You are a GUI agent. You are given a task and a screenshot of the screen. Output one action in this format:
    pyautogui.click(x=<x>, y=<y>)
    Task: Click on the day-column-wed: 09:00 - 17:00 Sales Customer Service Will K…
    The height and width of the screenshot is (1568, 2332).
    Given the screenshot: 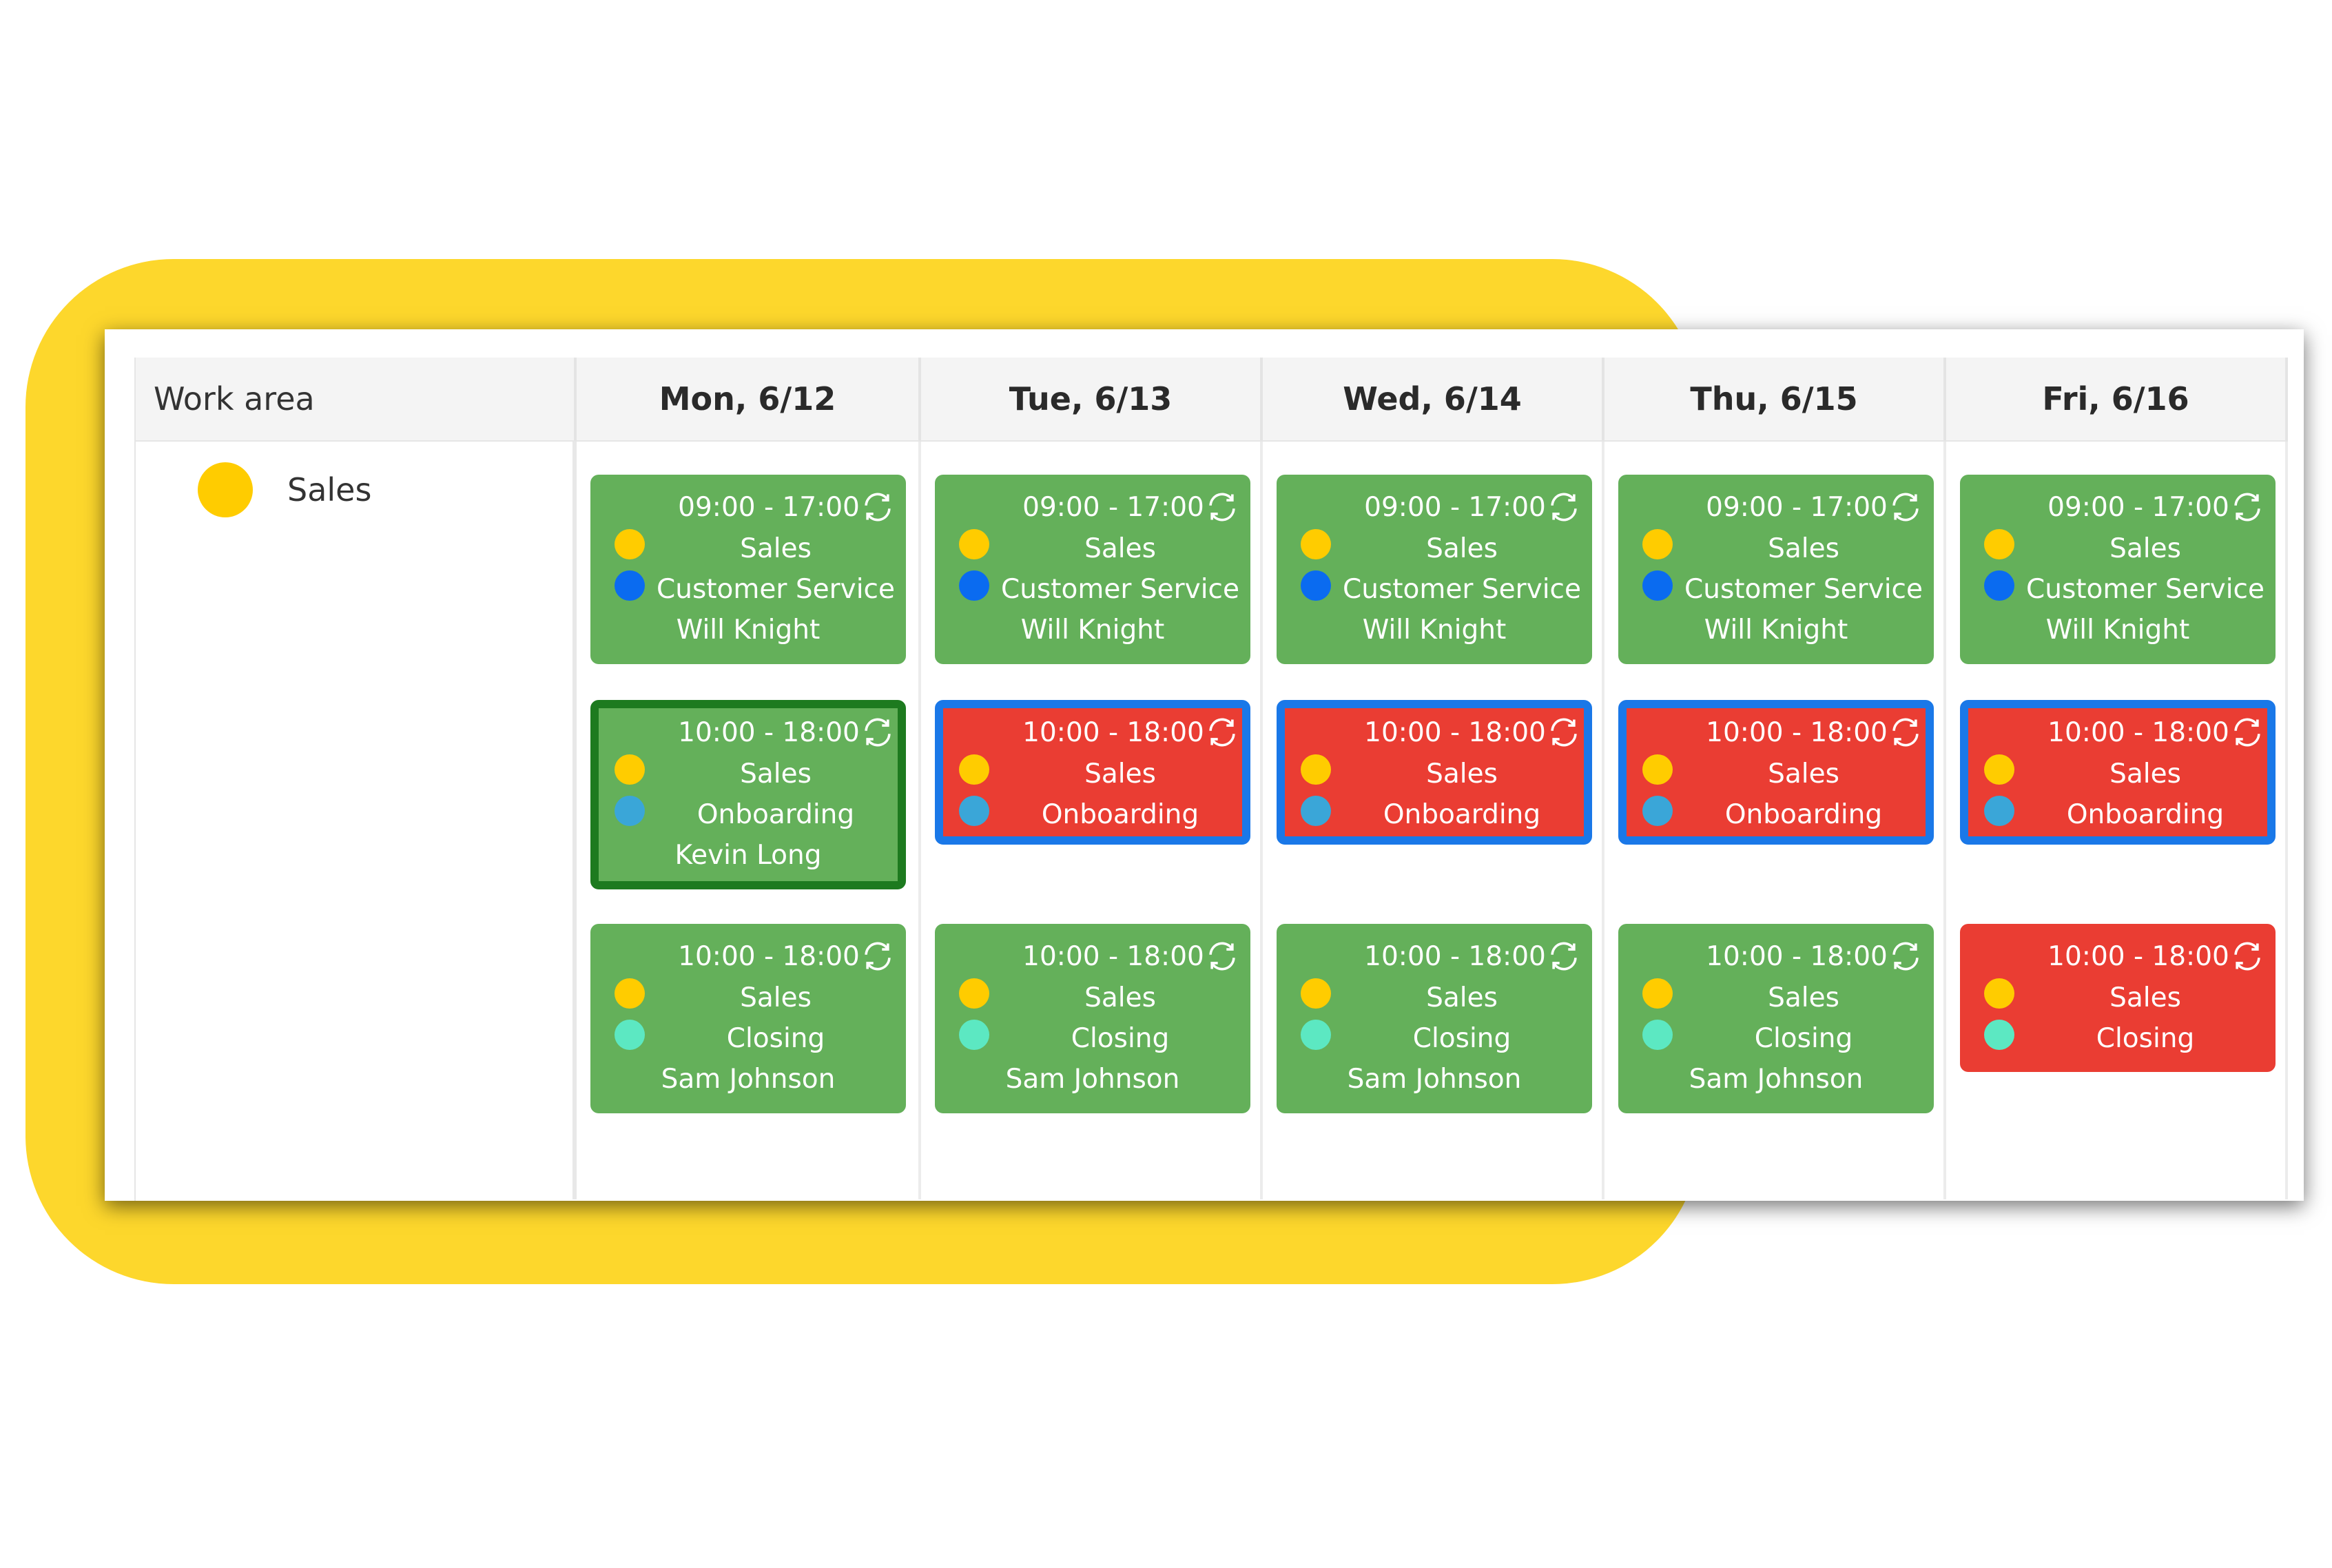 What is the action you would take?
    pyautogui.click(x=1433, y=820)
    